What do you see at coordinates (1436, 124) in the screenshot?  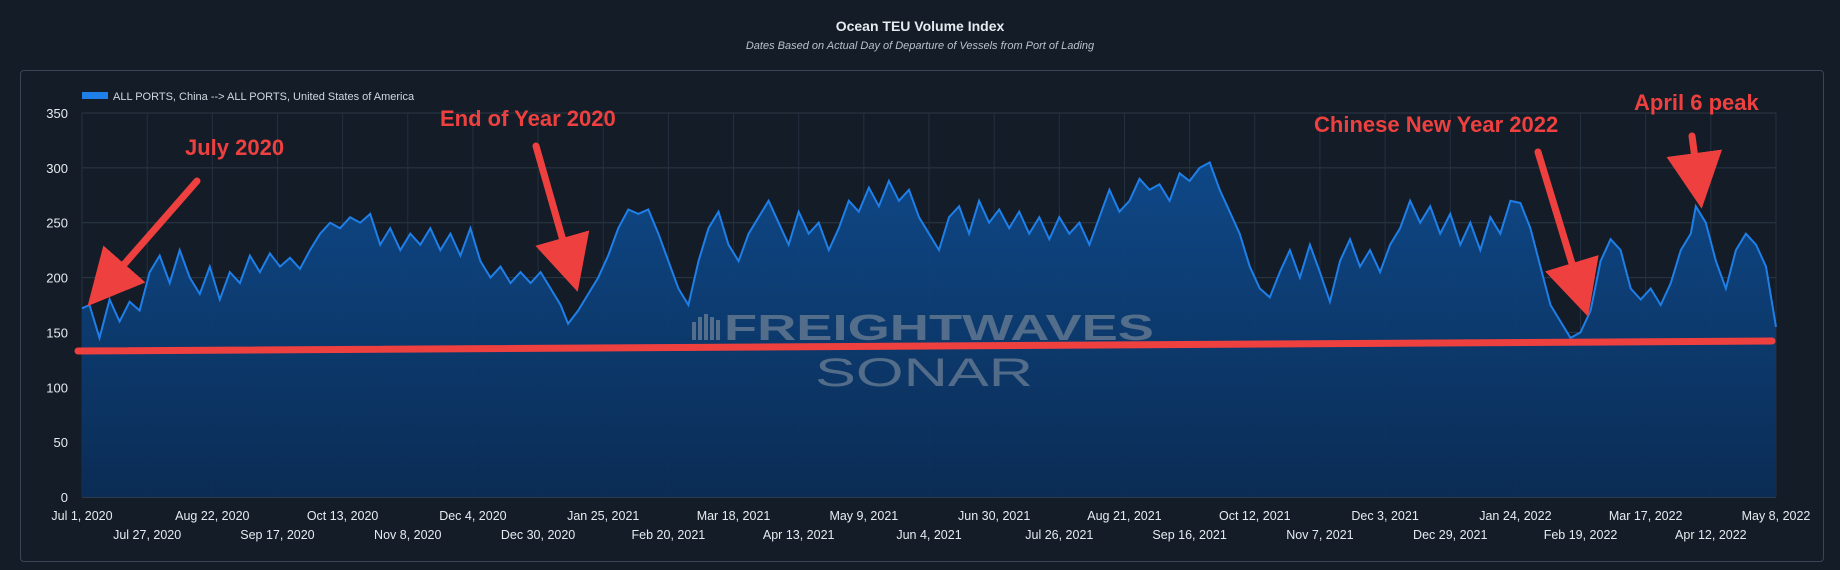 I see `annotation-chinese-new-year-2022: Chinese New Year 2022` at bounding box center [1436, 124].